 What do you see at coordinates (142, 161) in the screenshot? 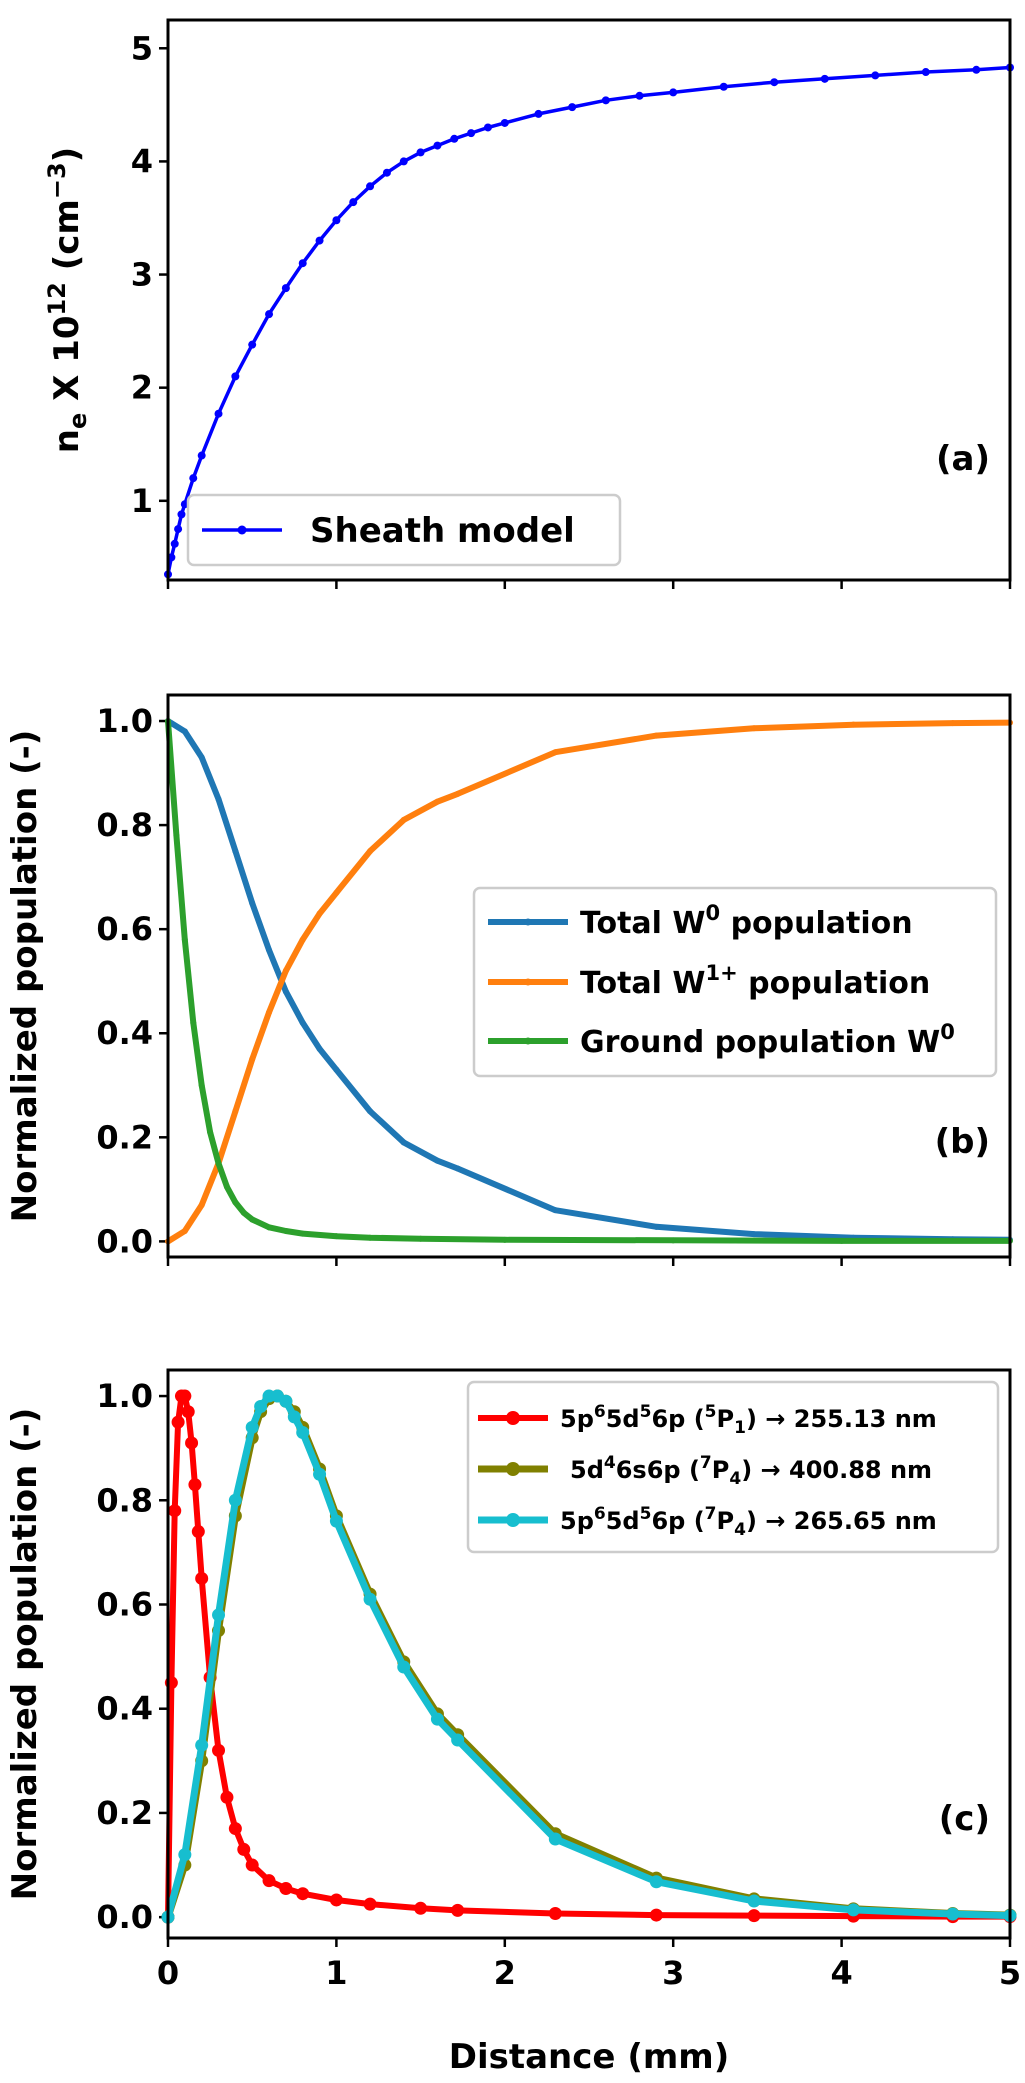
I see `y-tick-label: 4` at bounding box center [142, 161].